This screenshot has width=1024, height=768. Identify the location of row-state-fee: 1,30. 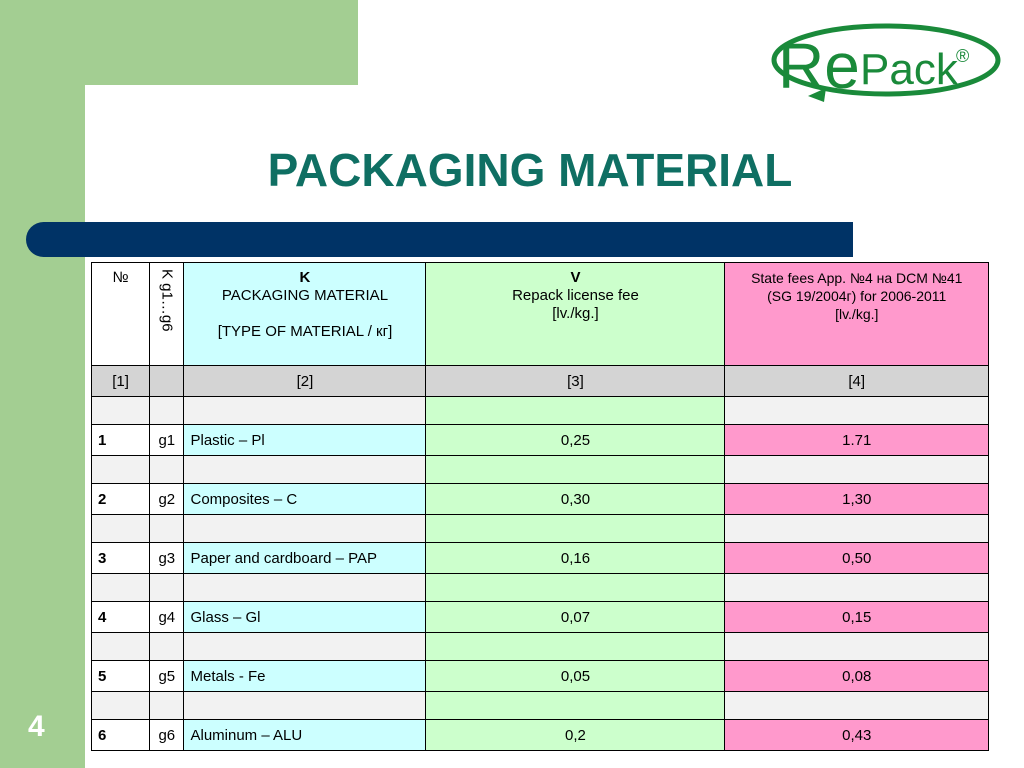
(856, 499).